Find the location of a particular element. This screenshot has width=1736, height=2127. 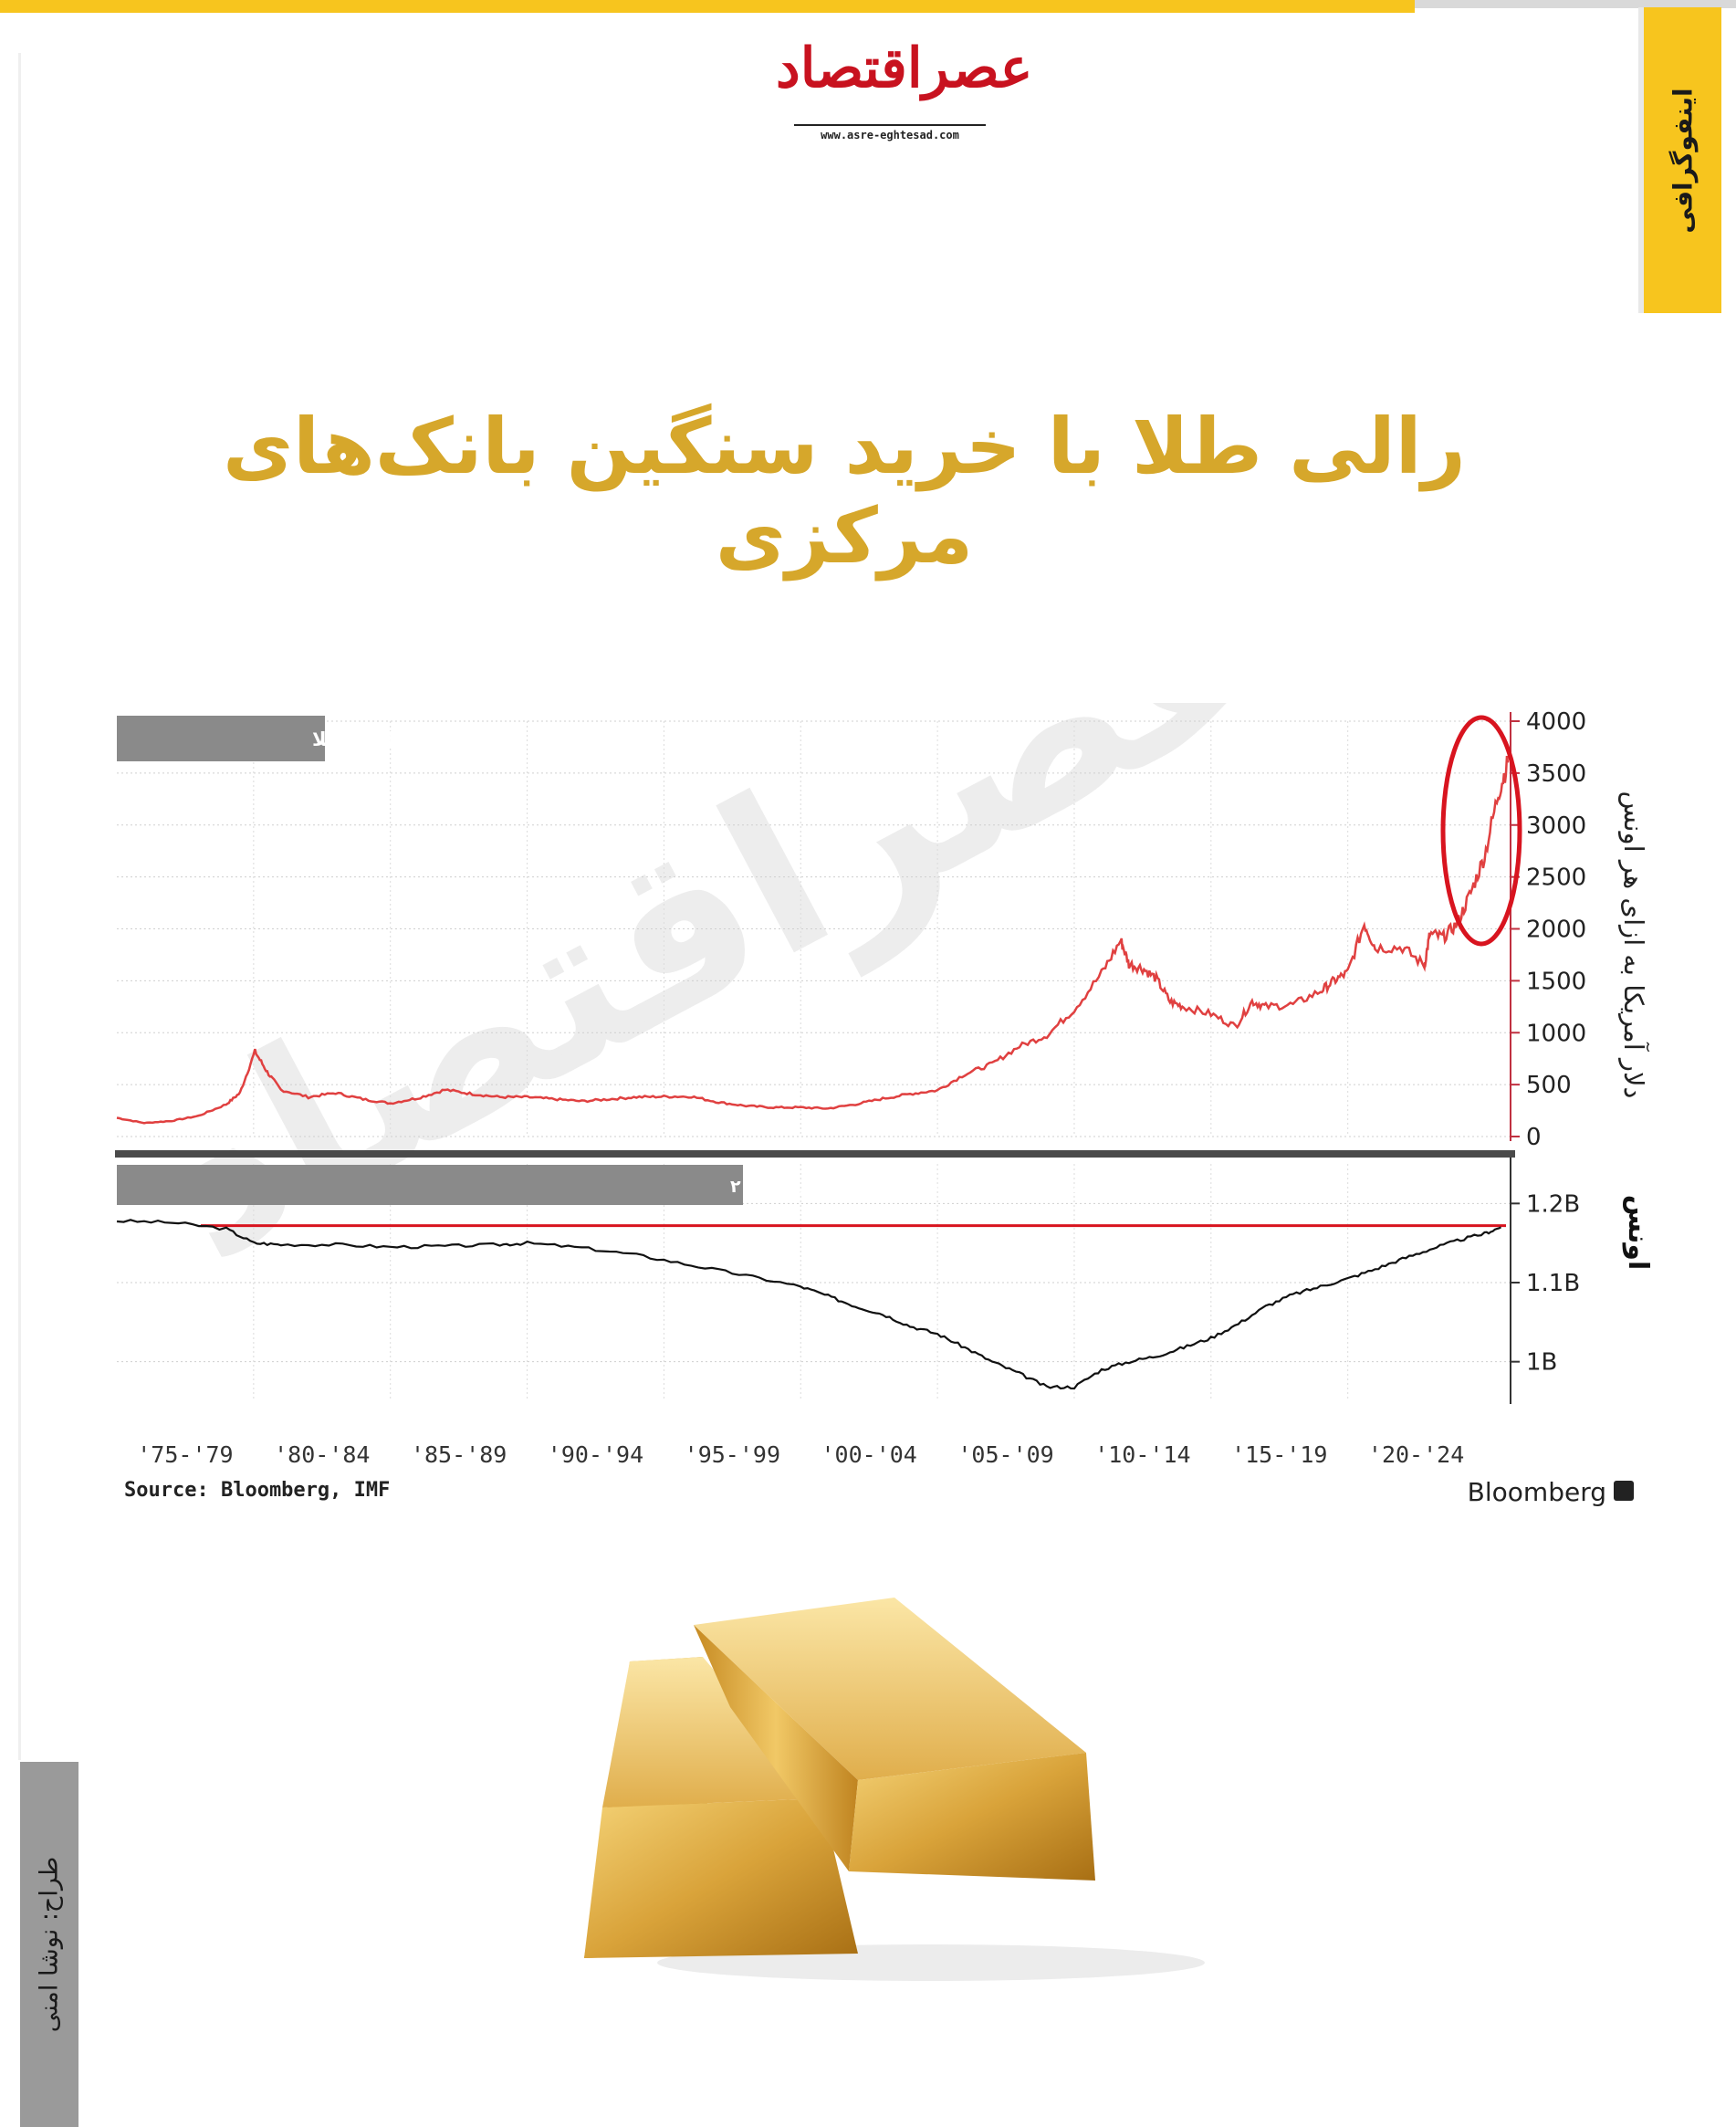

x-tick-label: '15-'19 is located at coordinates (1279, 1454).